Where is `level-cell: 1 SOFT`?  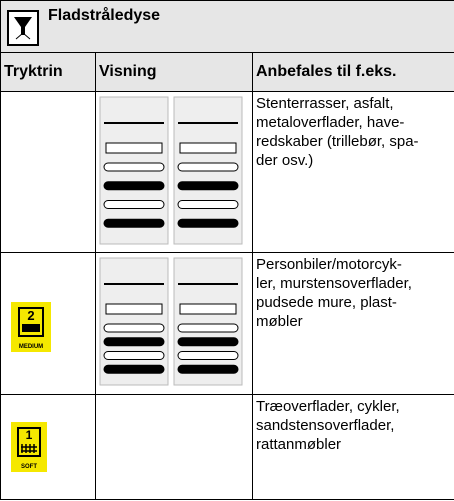 level-cell: 1 SOFT is located at coordinates (48, 447).